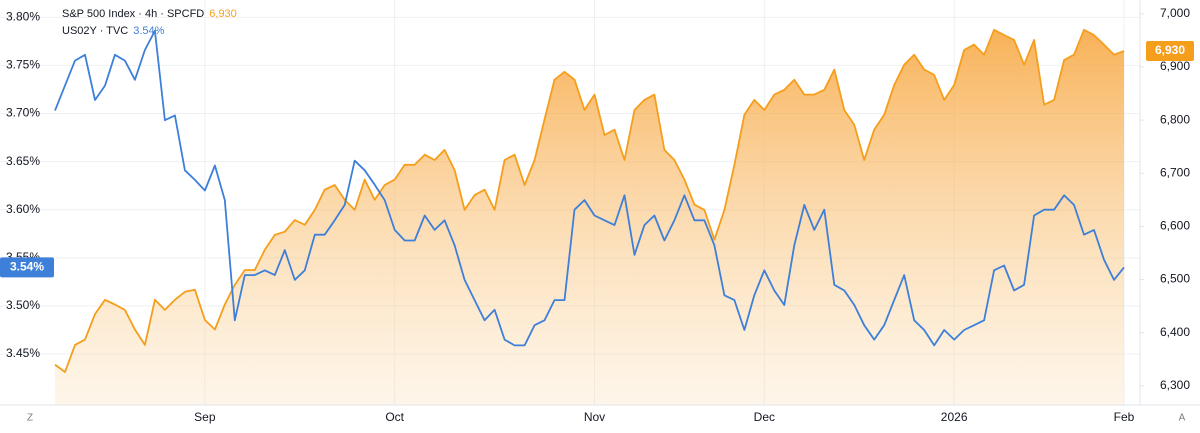 The height and width of the screenshot is (433, 1200). I want to click on y2-tick-label: 6,400, so click(1175, 332).